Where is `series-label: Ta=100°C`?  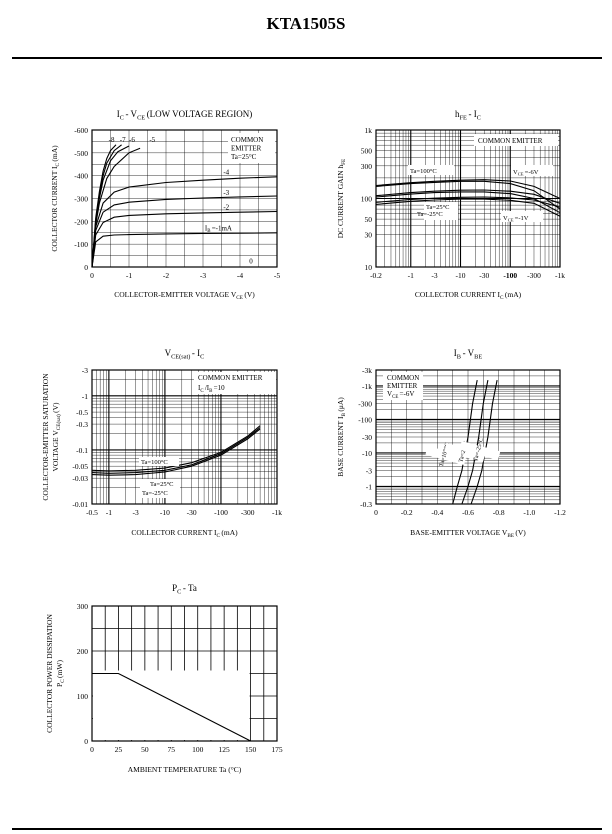 series-label: Ta=100°C is located at coordinates (423, 171).